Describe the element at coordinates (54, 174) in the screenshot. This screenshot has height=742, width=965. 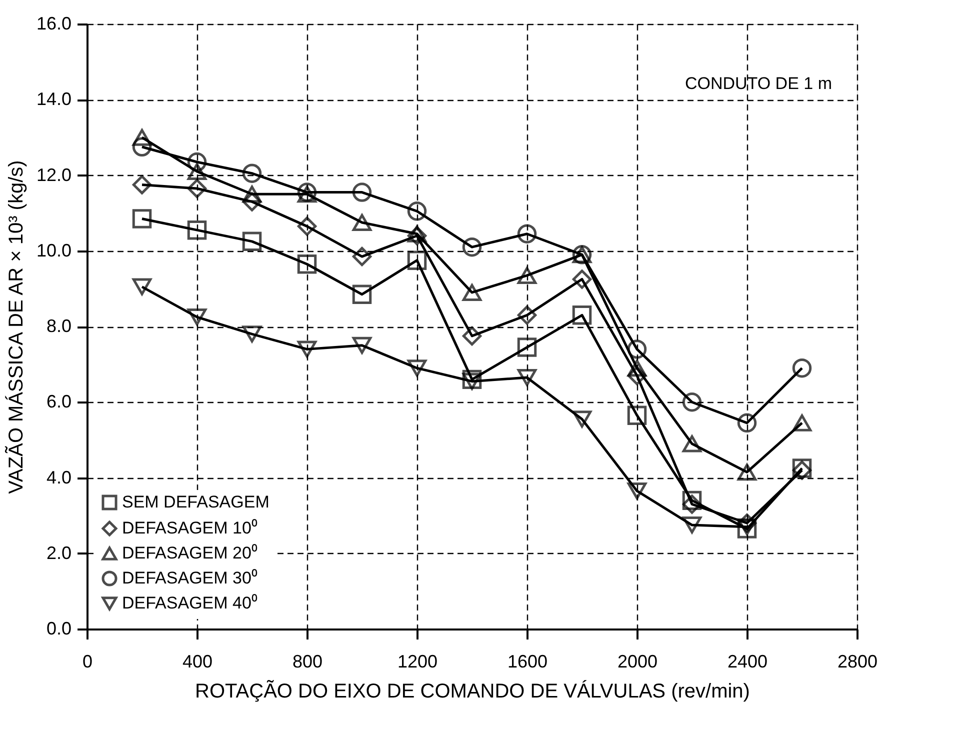
I see `y-tick-label: 12.0` at that location.